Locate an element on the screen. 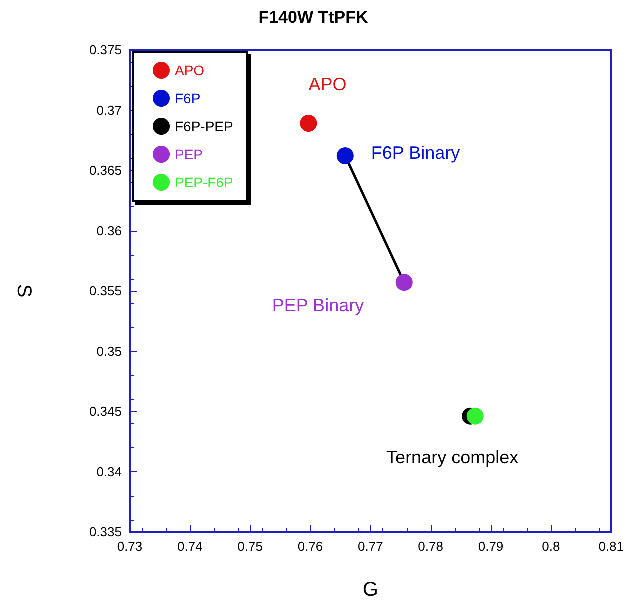 The width and height of the screenshot is (627, 613). x-tick-label: 0.76 is located at coordinates (311, 546).